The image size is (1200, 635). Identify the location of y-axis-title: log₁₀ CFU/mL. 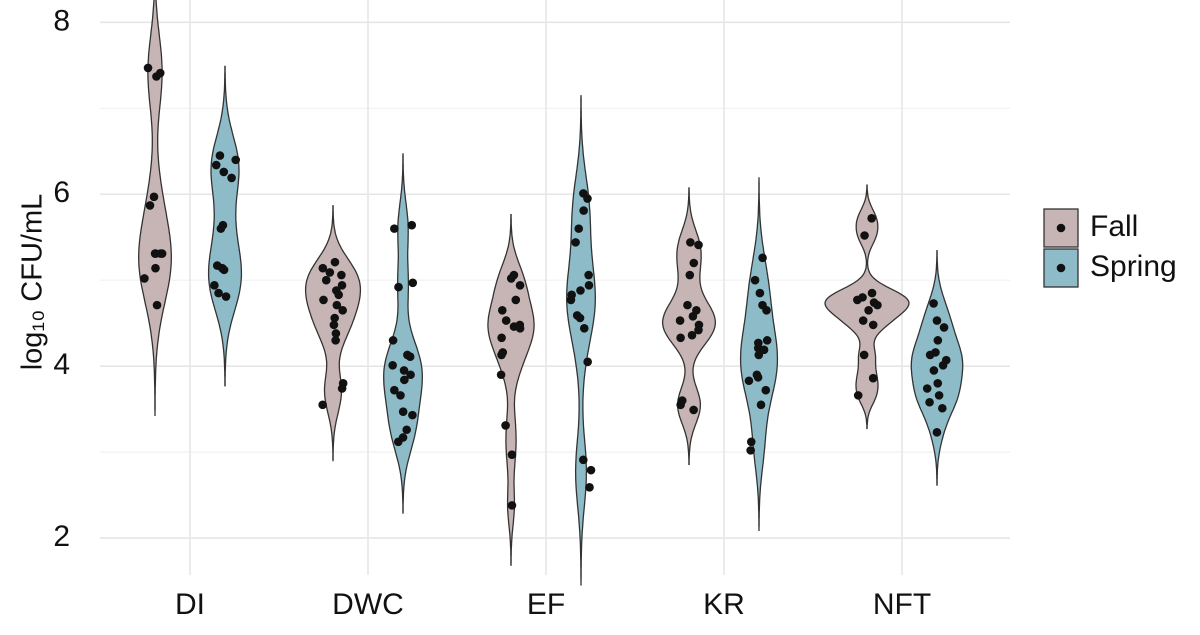
(33, 282).